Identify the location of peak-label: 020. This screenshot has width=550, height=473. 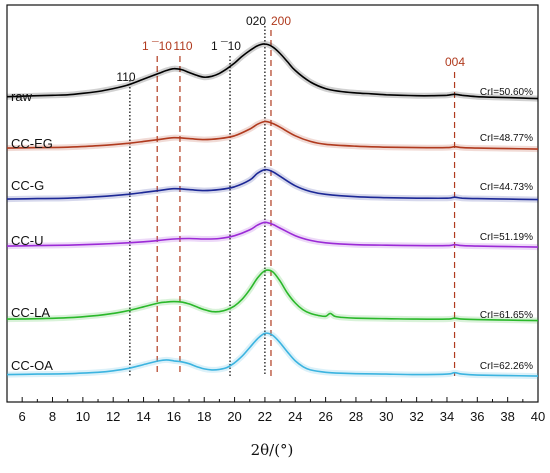
(256, 21).